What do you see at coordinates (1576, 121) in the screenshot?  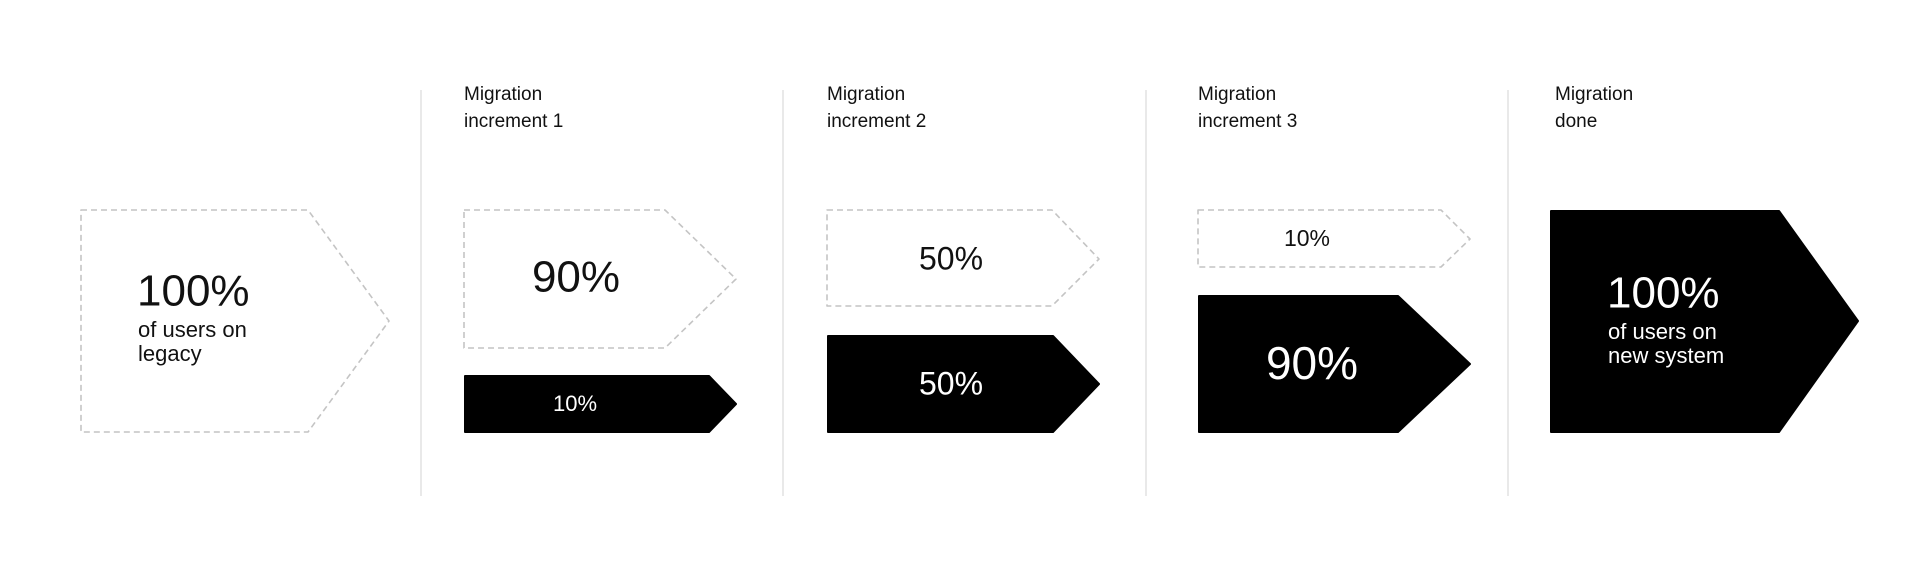 I see `stage-header: done` at bounding box center [1576, 121].